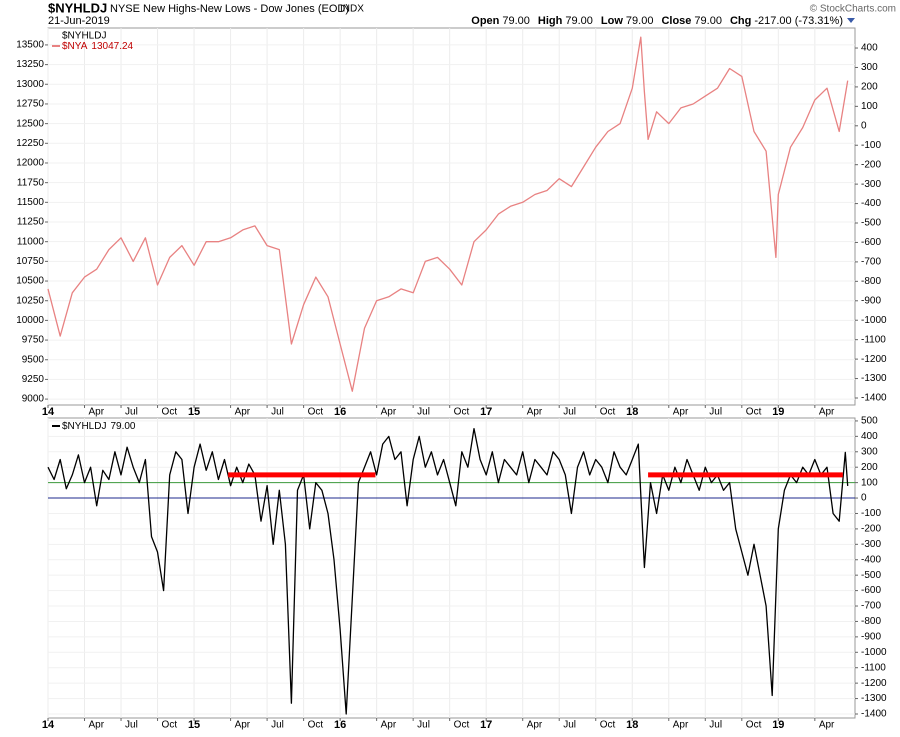 Image resolution: width=900 pixels, height=737 pixels. What do you see at coordinates (853, 9) in the screenshot?
I see `copyright: © StockCharts.com` at bounding box center [853, 9].